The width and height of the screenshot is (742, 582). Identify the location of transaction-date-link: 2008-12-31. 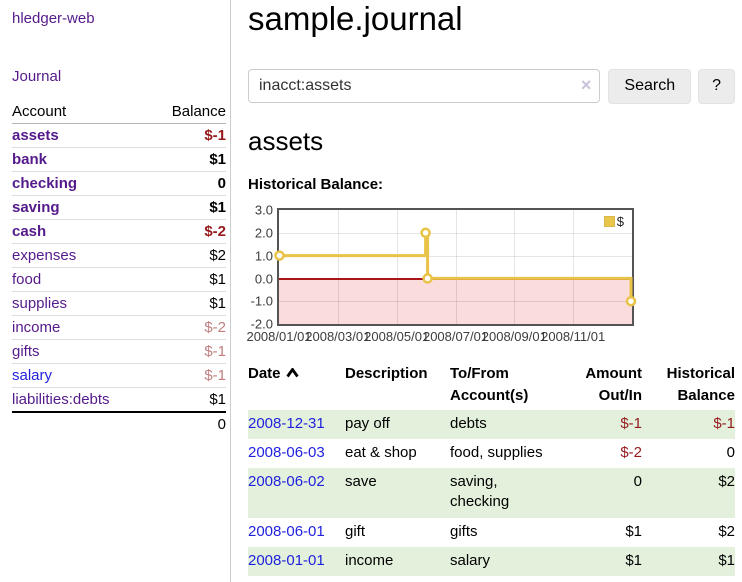
(286, 423).